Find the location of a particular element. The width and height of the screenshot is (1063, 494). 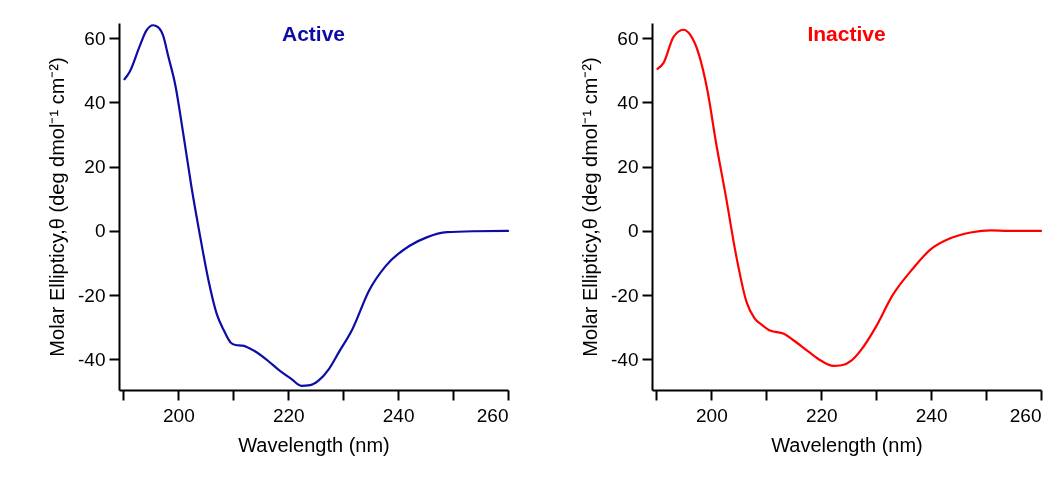

chart-title: Active is located at coordinates (313, 33).